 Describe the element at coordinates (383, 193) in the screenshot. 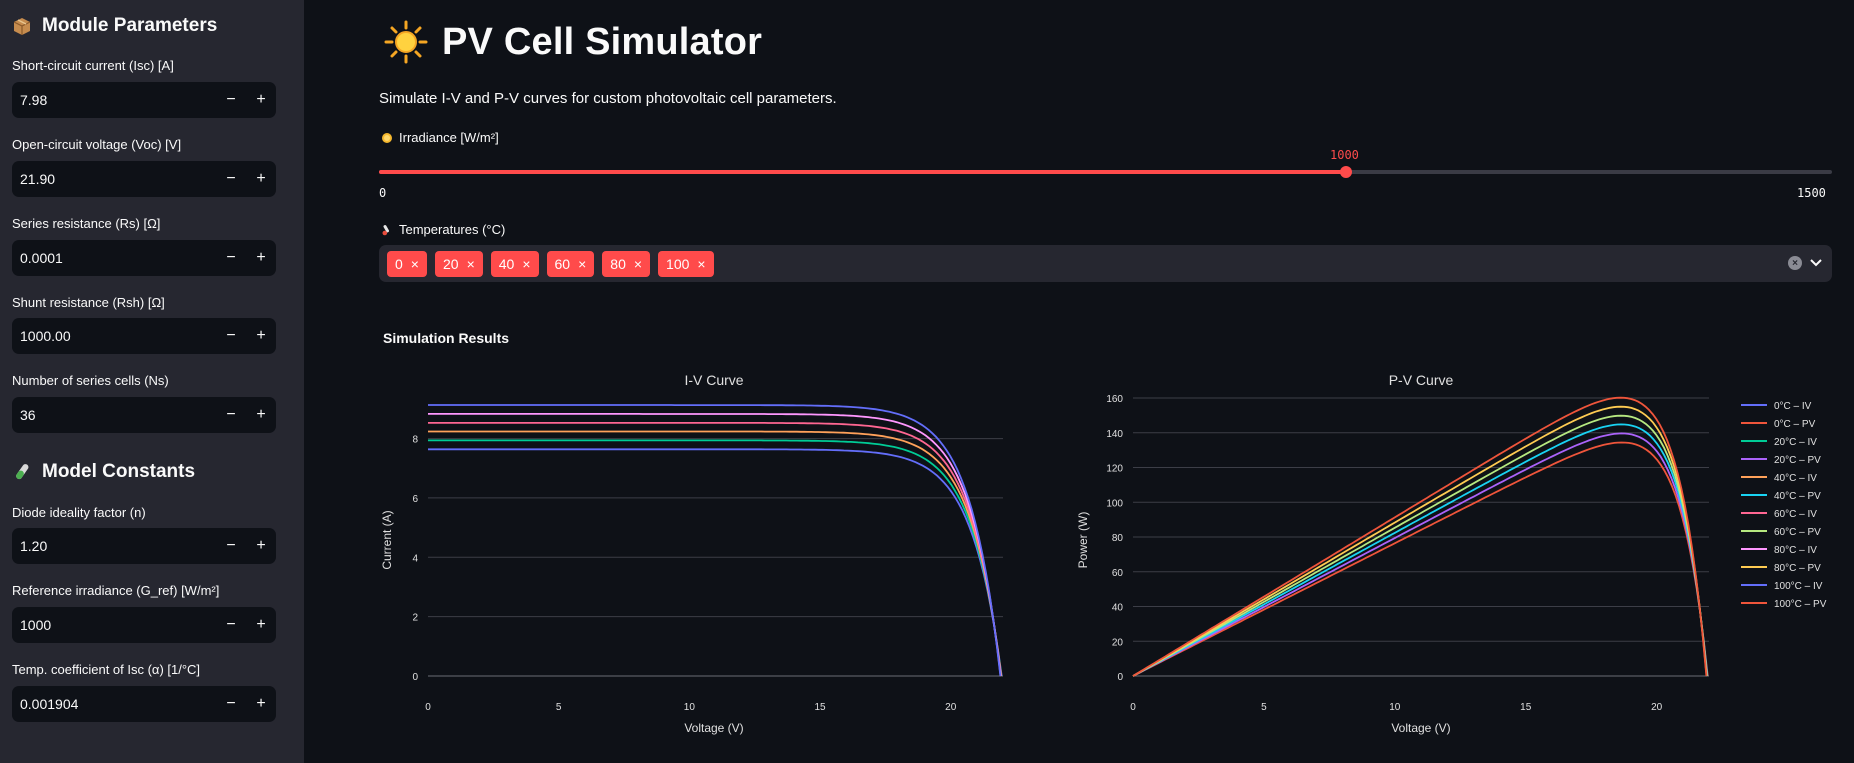

I see `irradiance-min-value: 0` at that location.